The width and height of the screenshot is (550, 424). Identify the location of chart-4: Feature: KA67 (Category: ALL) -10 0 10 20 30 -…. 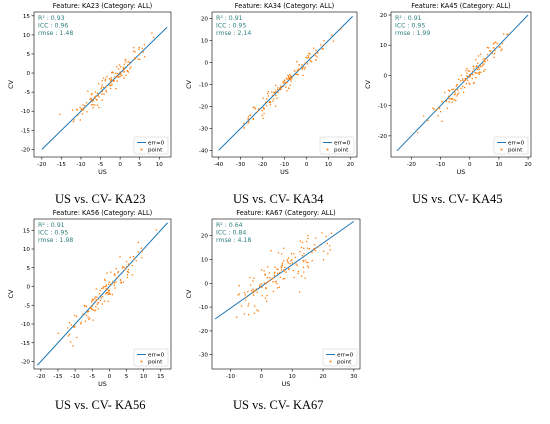
(273, 298).